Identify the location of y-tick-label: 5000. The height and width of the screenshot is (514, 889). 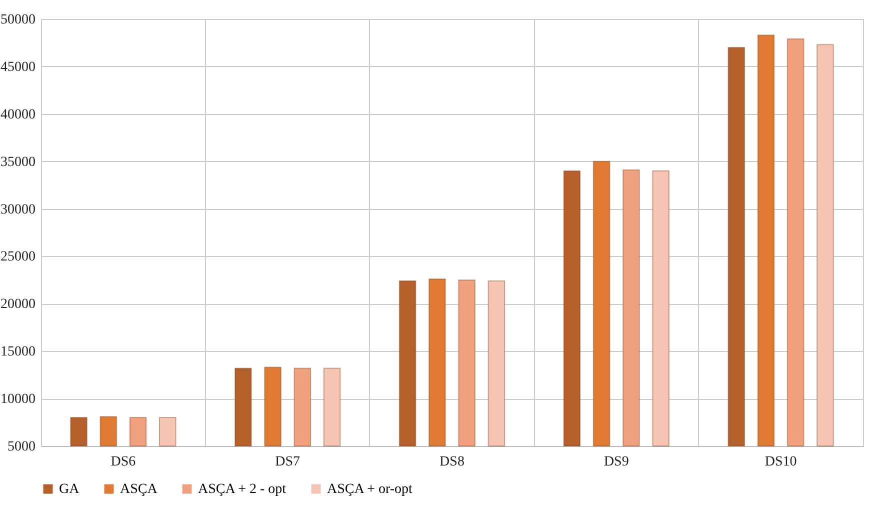
(22, 447).